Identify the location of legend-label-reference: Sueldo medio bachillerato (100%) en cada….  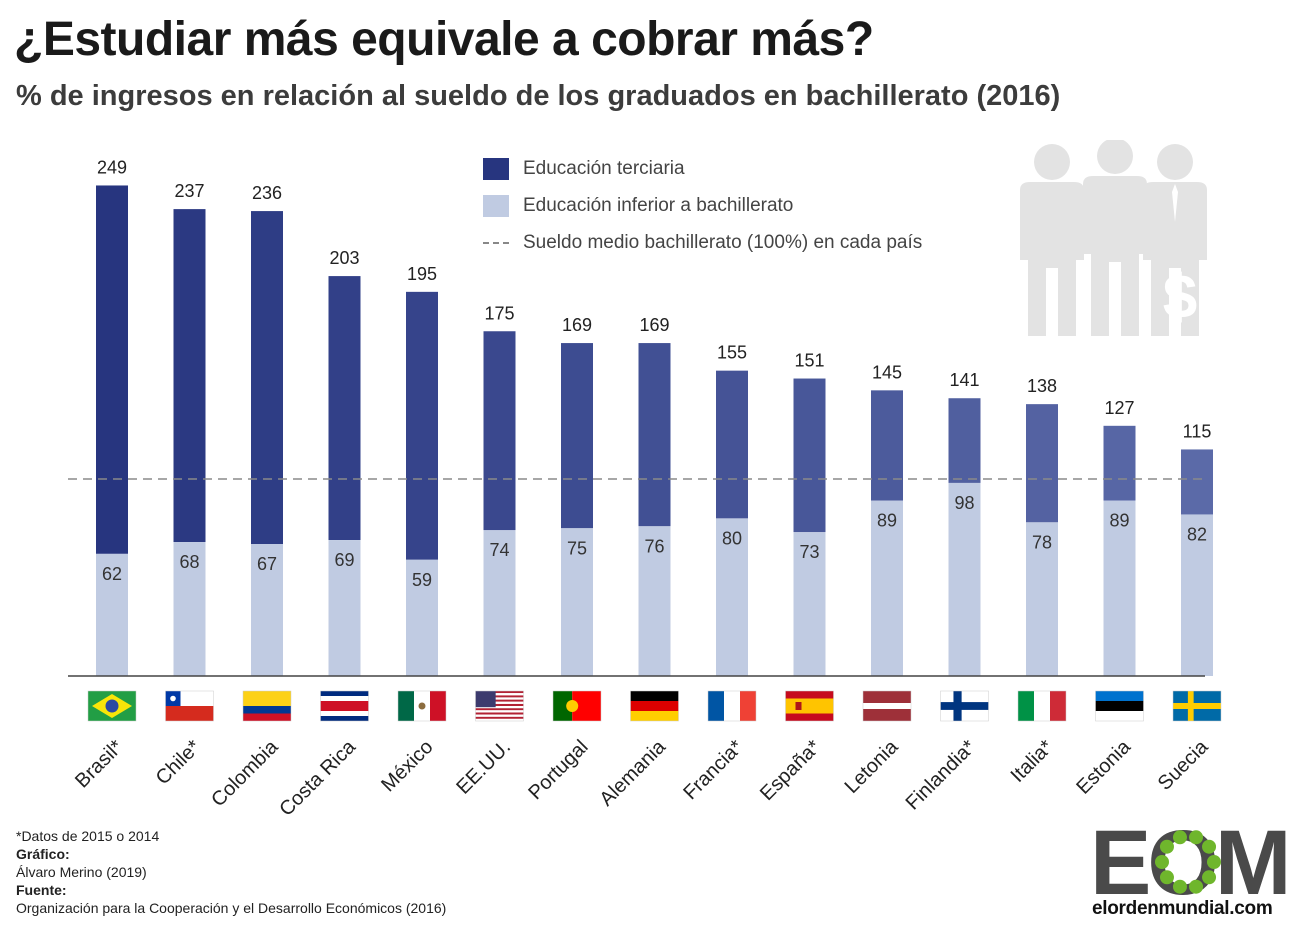
(723, 242).